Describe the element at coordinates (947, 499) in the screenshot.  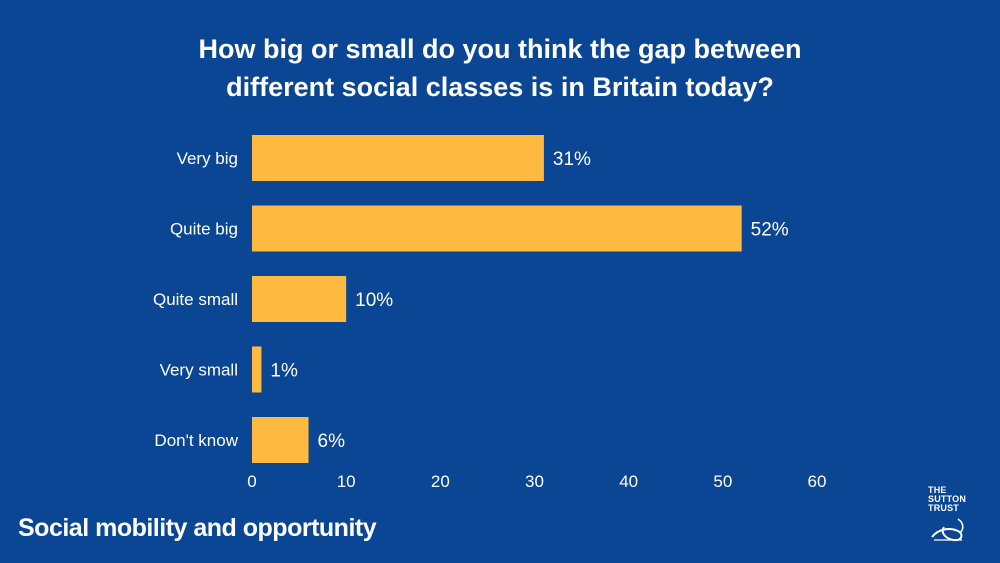
I see `logo-text-sutton: SUTTON` at that location.